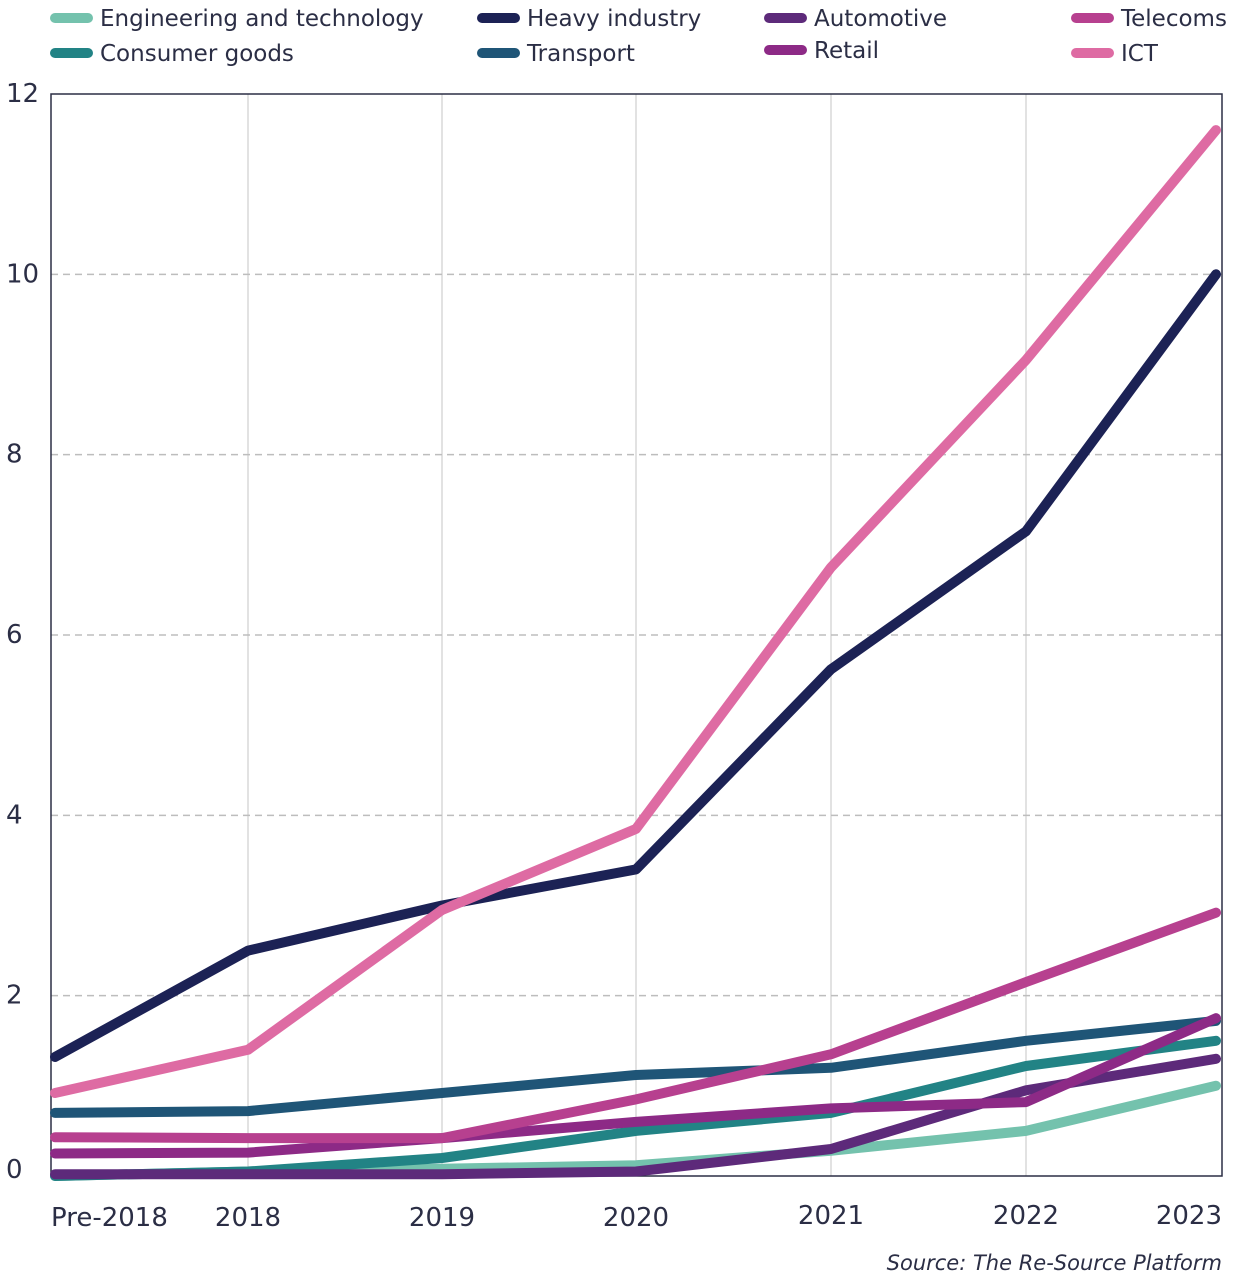 The width and height of the screenshot is (1240, 1280). Describe the element at coordinates (1115, 54) in the screenshot. I see `legend-item-ict: ICT` at that location.